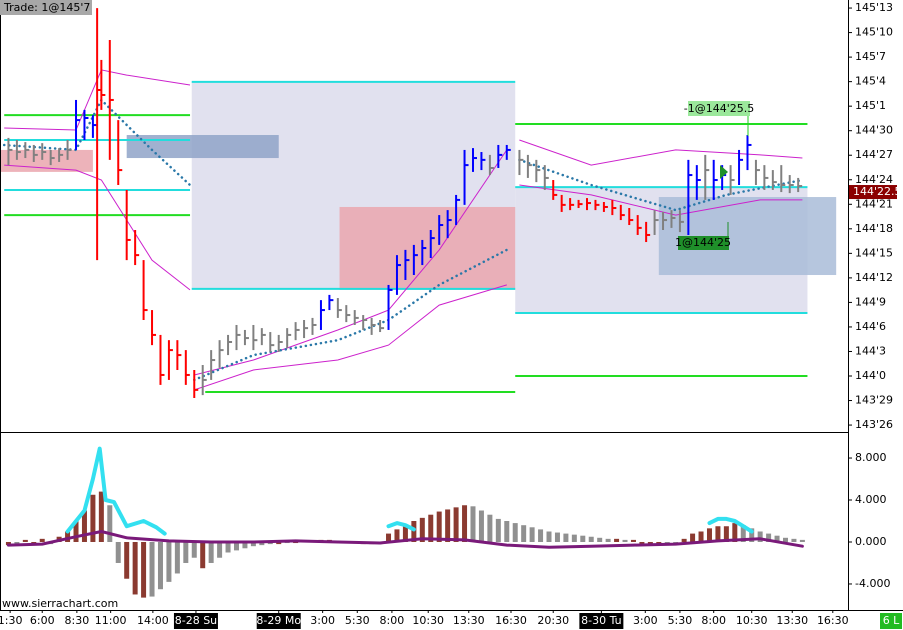 Image resolution: width=903 pixels, height=630 pixels. What do you see at coordinates (874, 228) in the screenshot?
I see `y-tick-label: 144'18` at bounding box center [874, 228].